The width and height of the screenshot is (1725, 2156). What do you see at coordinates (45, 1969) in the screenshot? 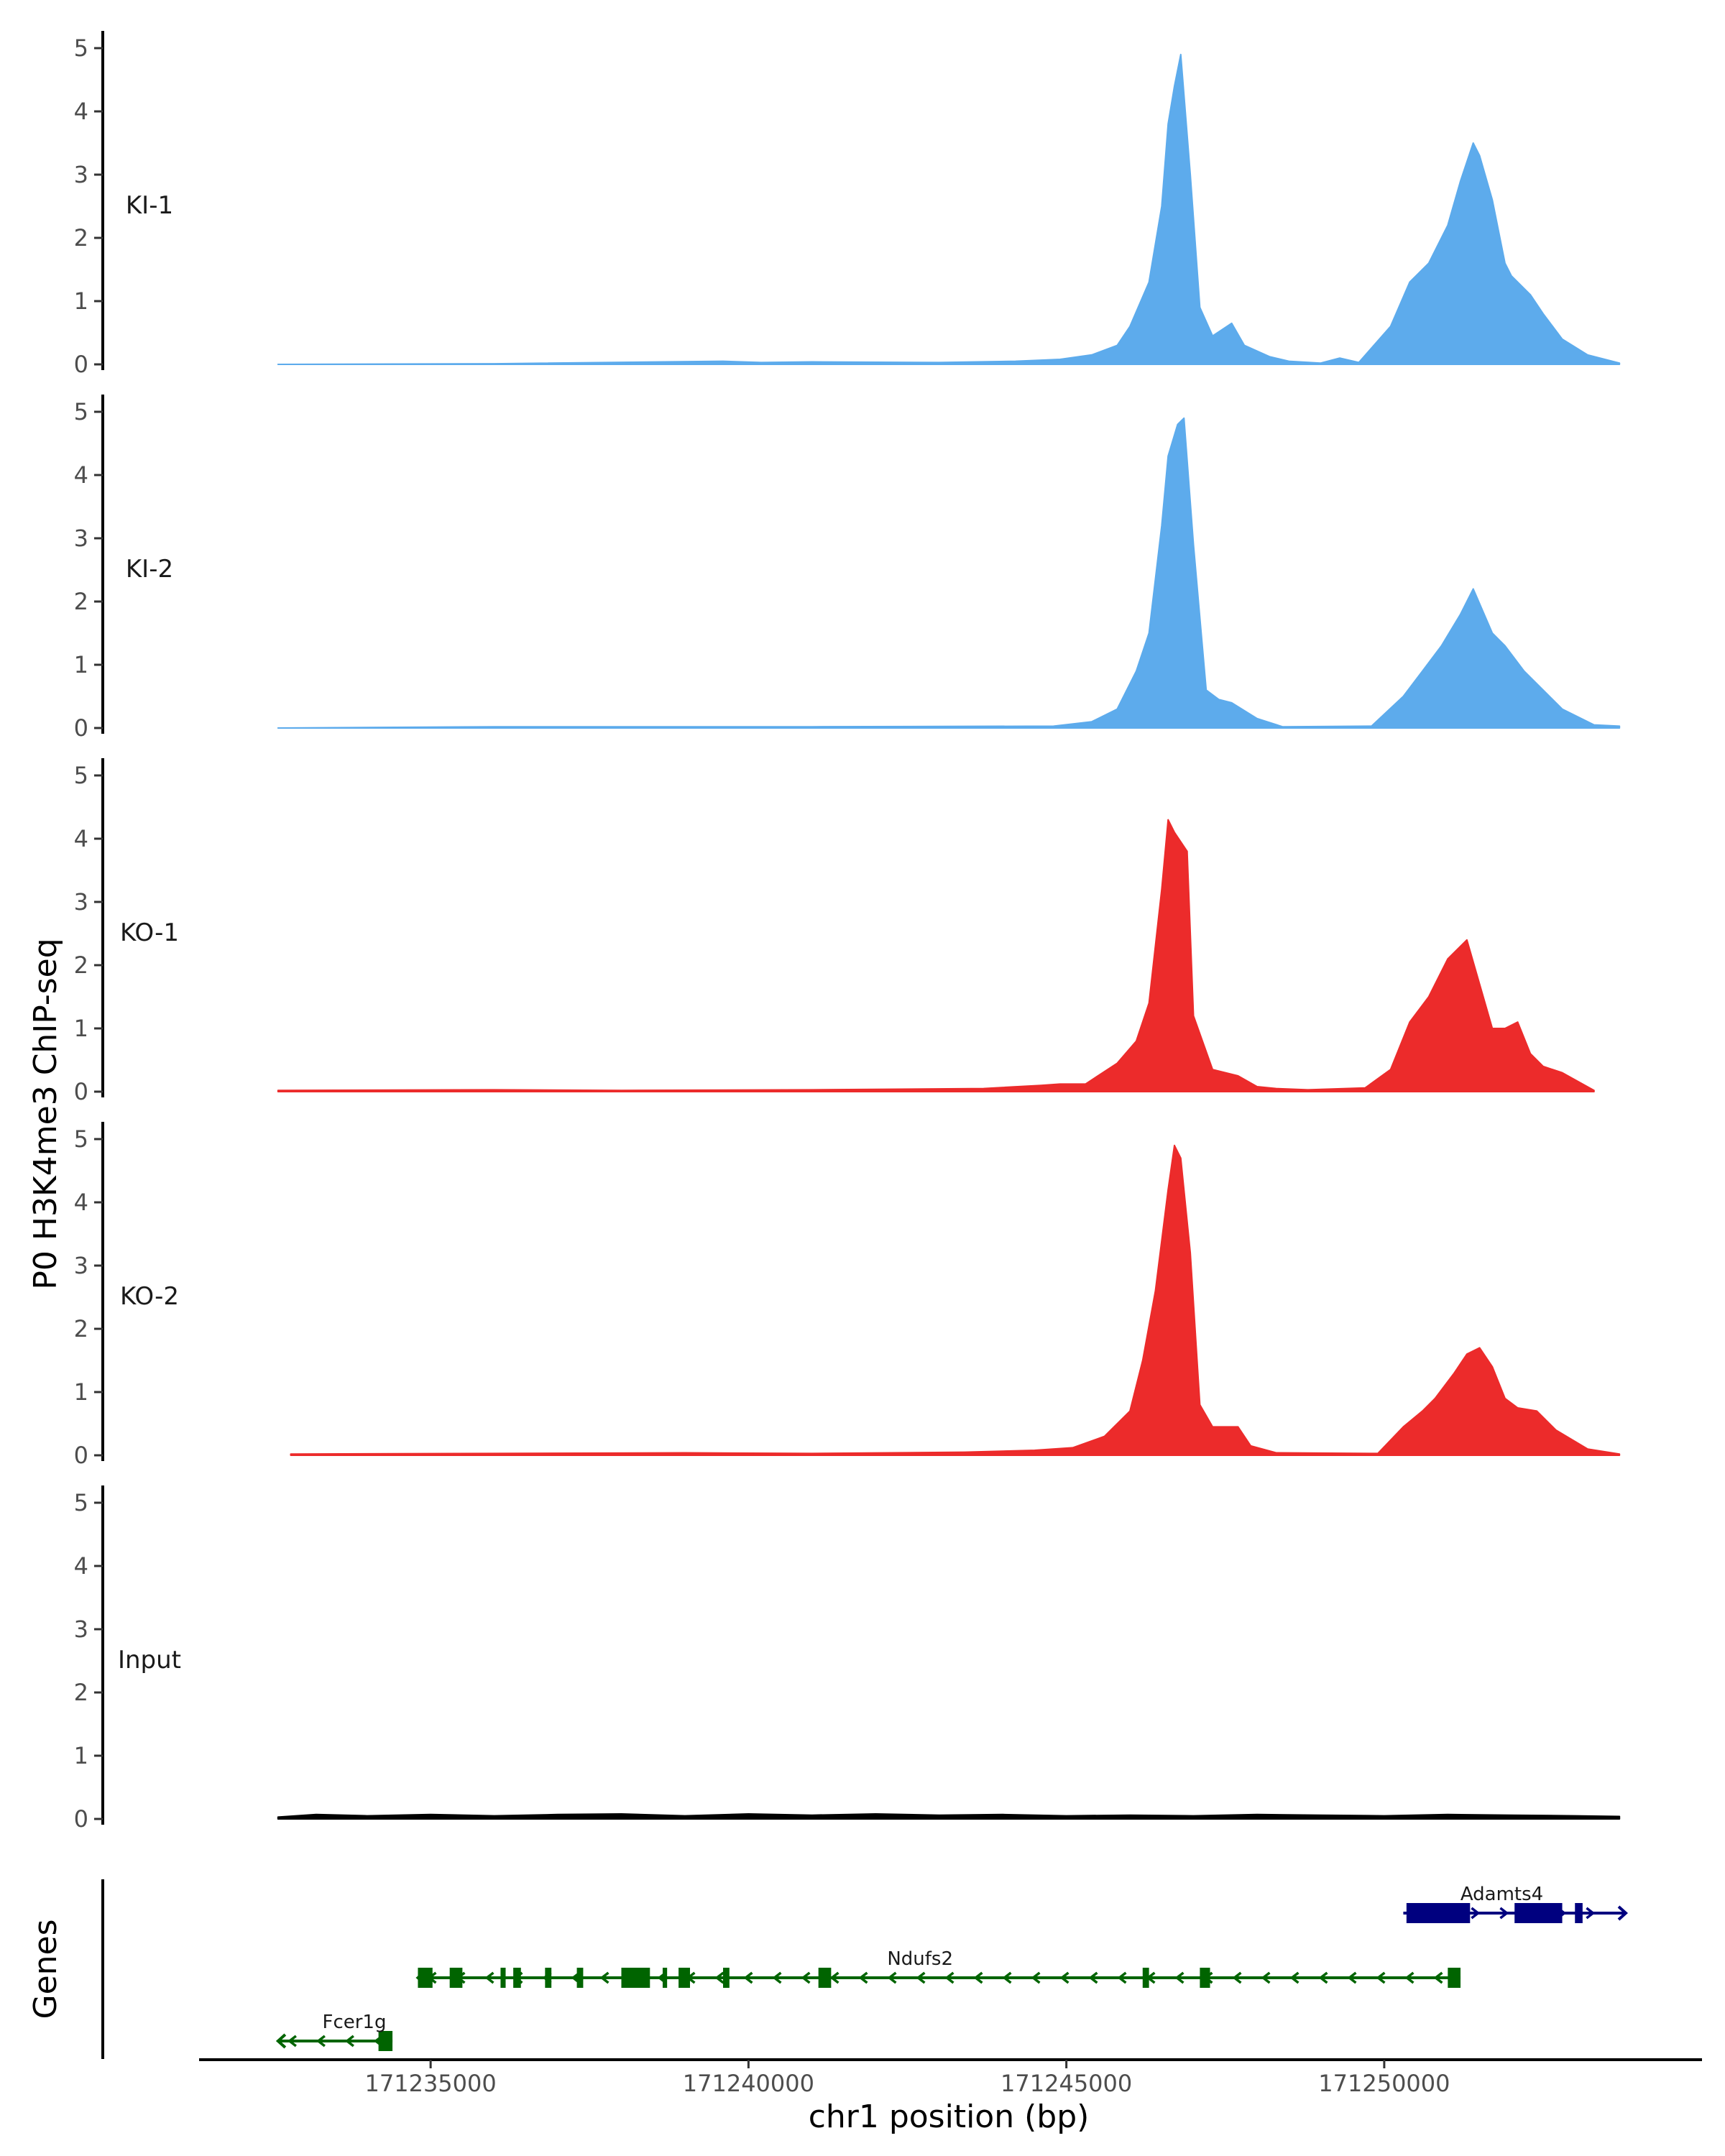
I see `genes-axis-title: Genes` at bounding box center [45, 1969].